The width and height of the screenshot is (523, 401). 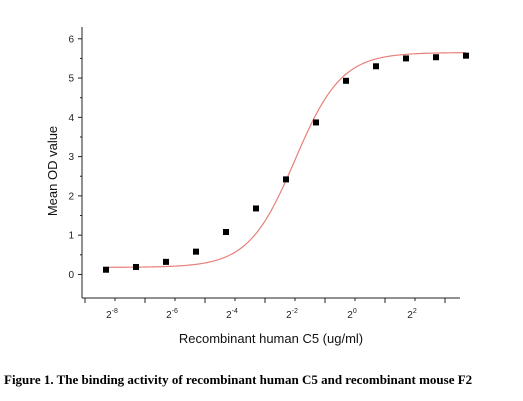 I want to click on y-tick-label: 6, so click(x=71, y=39).